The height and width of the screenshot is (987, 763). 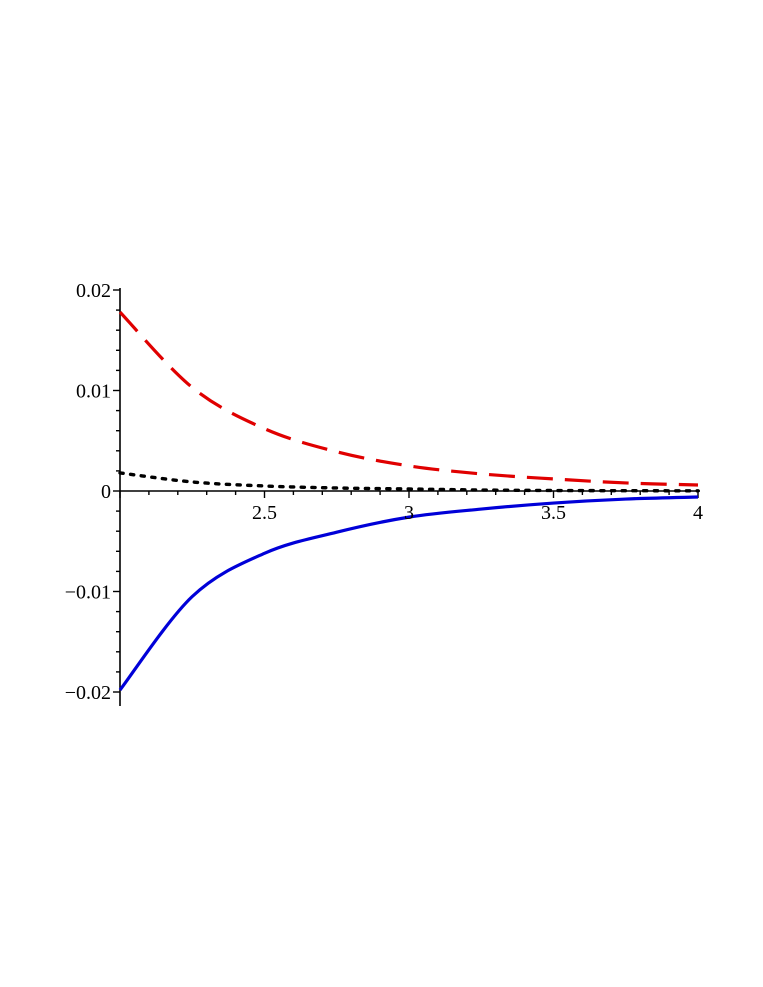 What do you see at coordinates (264, 513) in the screenshot?
I see `x-tick-label: 2.5` at bounding box center [264, 513].